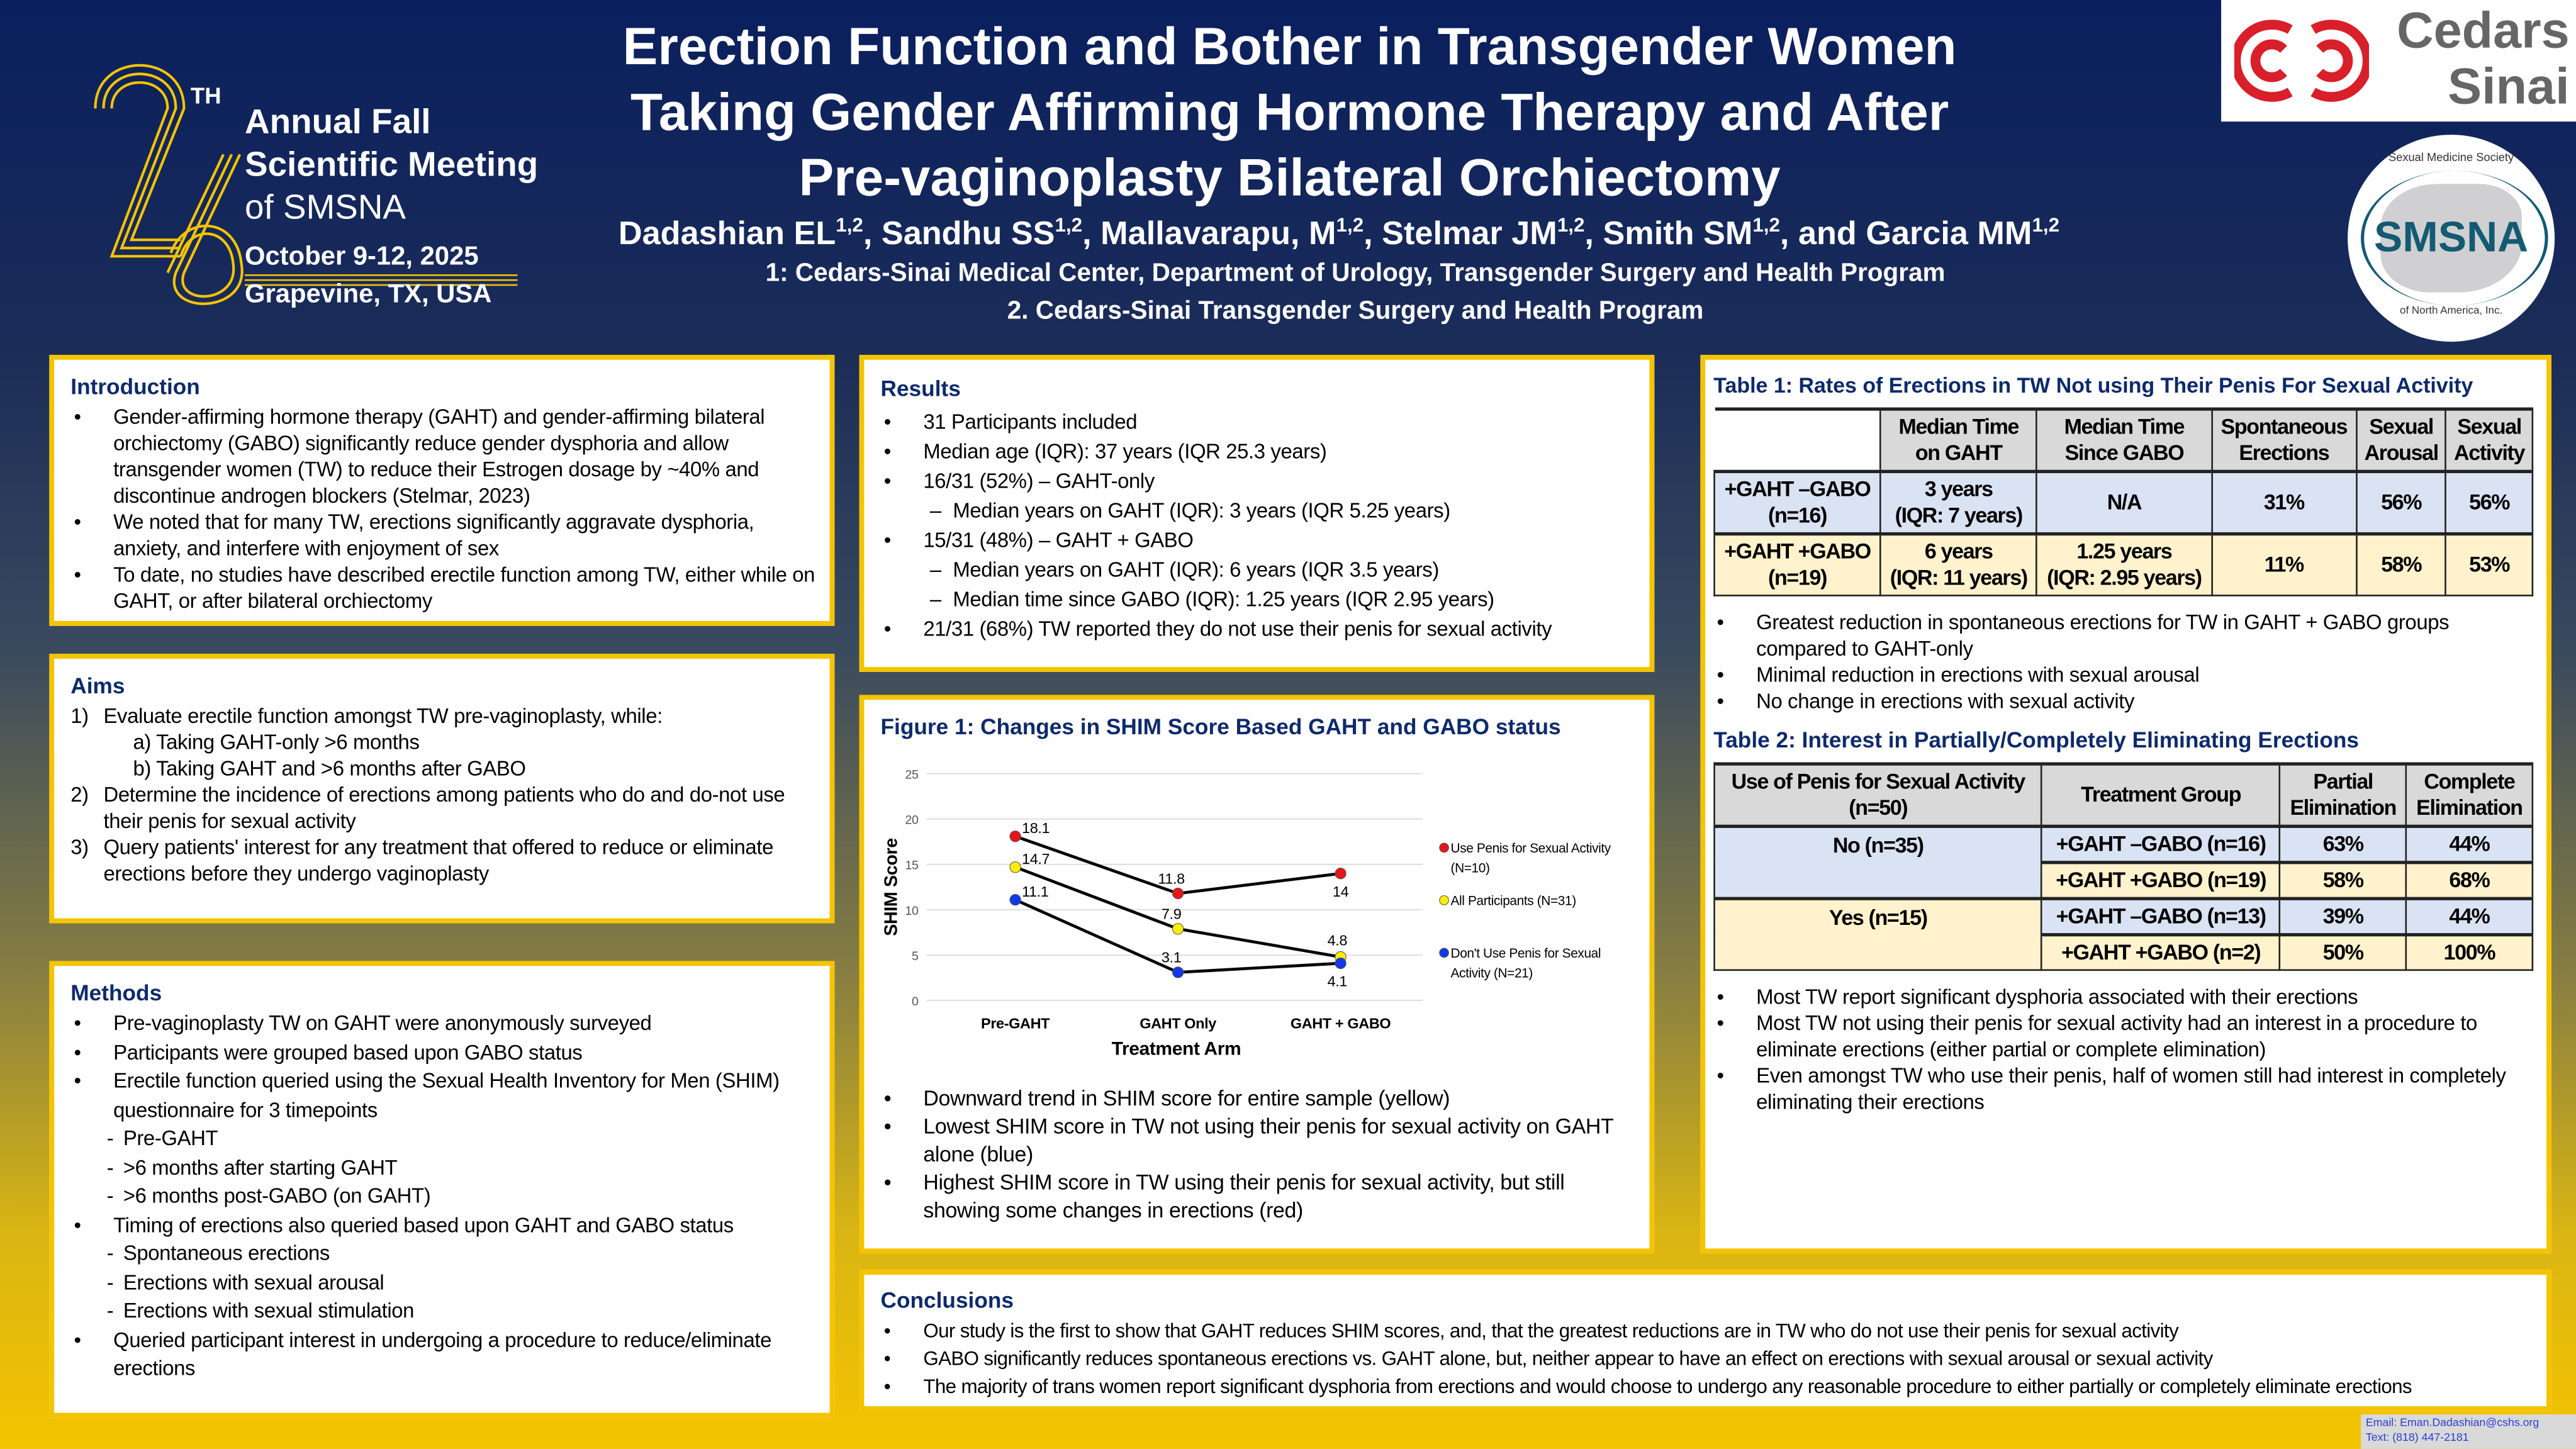 The height and width of the screenshot is (1449, 2576). What do you see at coordinates (443, 1254) in the screenshot?
I see `list-item: Spontaneous erections` at bounding box center [443, 1254].